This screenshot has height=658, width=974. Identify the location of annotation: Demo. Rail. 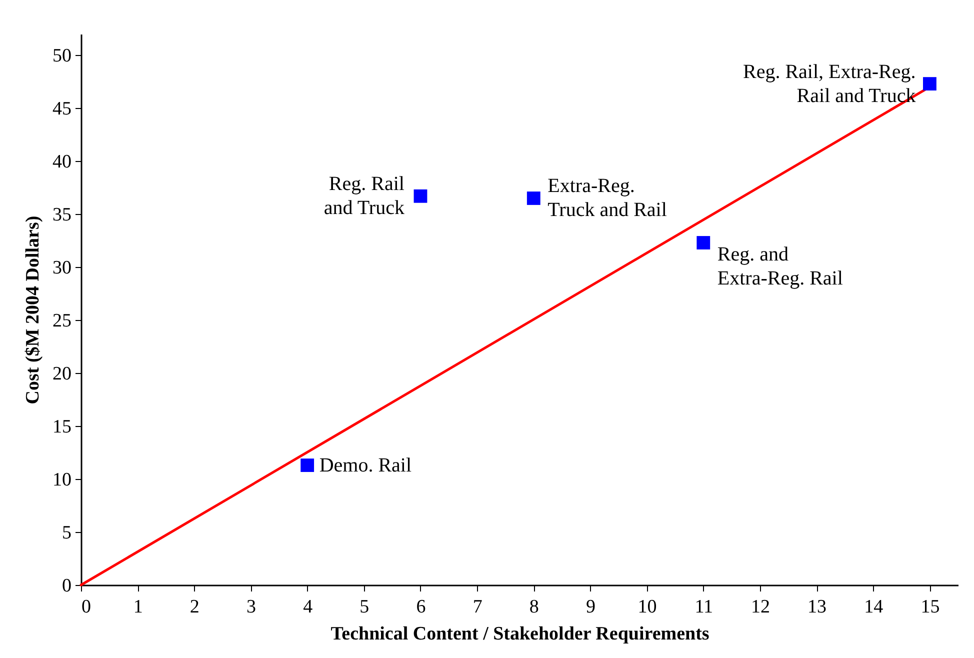
(365, 465).